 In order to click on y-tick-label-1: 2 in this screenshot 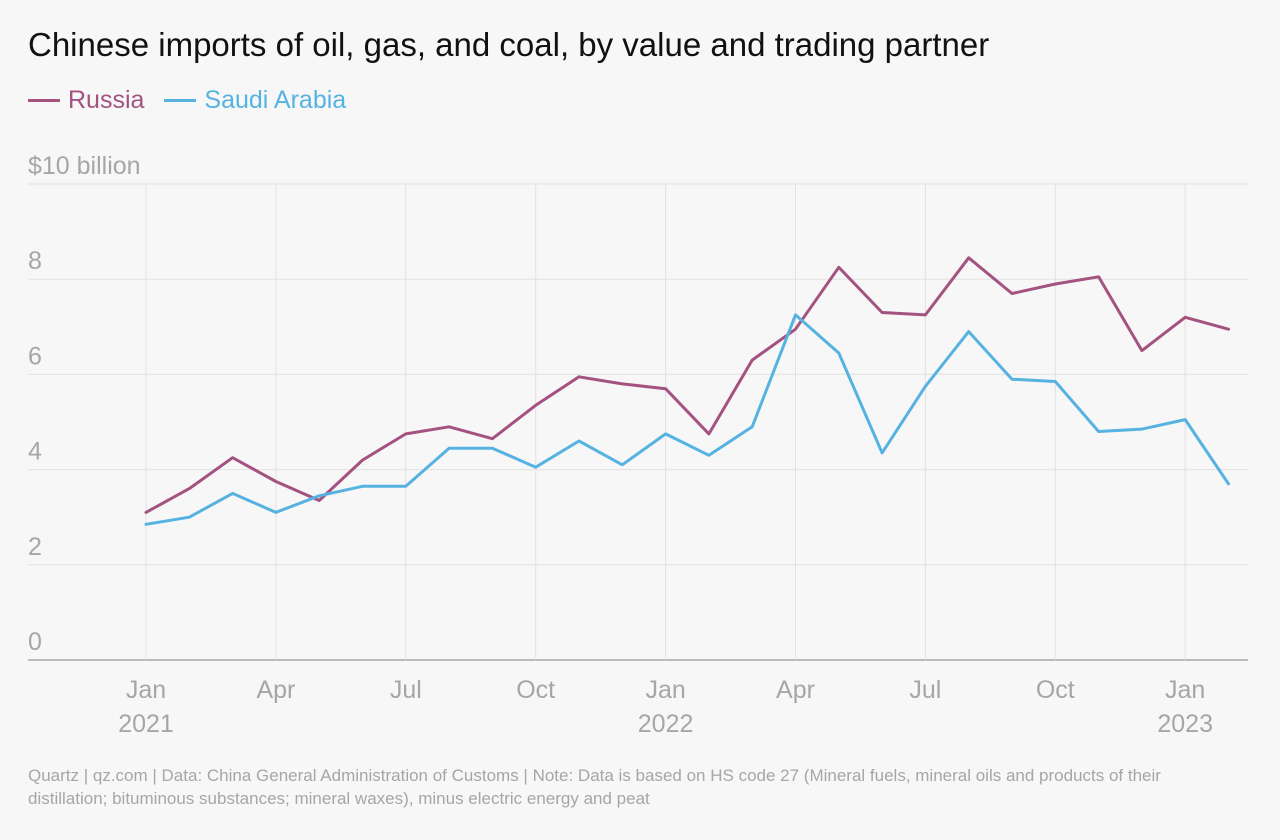, I will do `click(35, 547)`.